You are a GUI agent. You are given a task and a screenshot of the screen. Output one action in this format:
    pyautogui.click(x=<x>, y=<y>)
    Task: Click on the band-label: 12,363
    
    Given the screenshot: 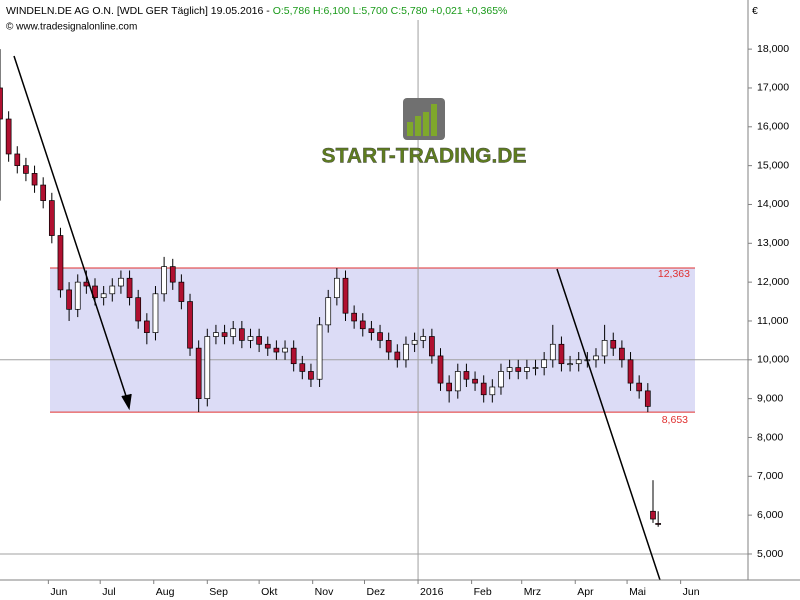 What is the action you would take?
    pyautogui.click(x=674, y=274)
    